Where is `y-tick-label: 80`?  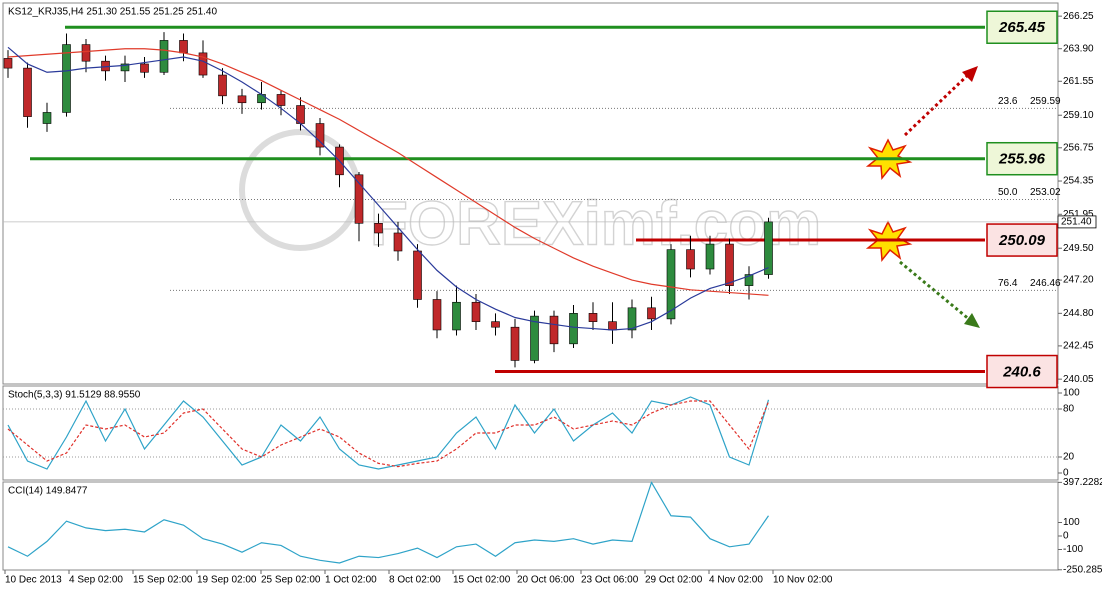
y-tick-label: 80 is located at coordinates (1069, 409).